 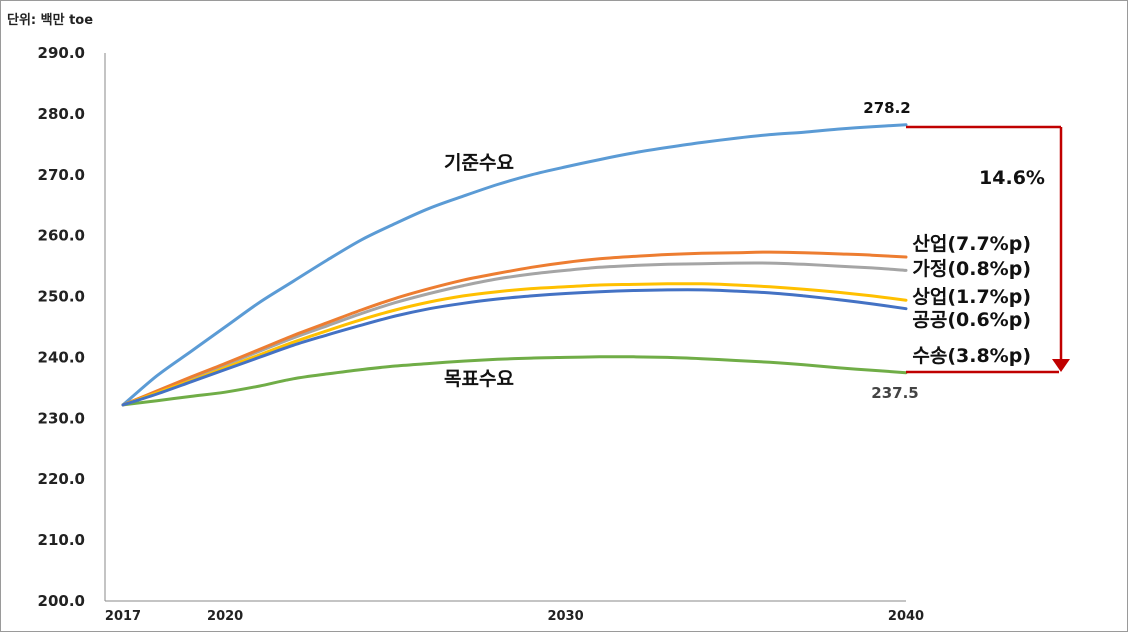 I want to click on x-tick-label: 2030, so click(x=565, y=616).